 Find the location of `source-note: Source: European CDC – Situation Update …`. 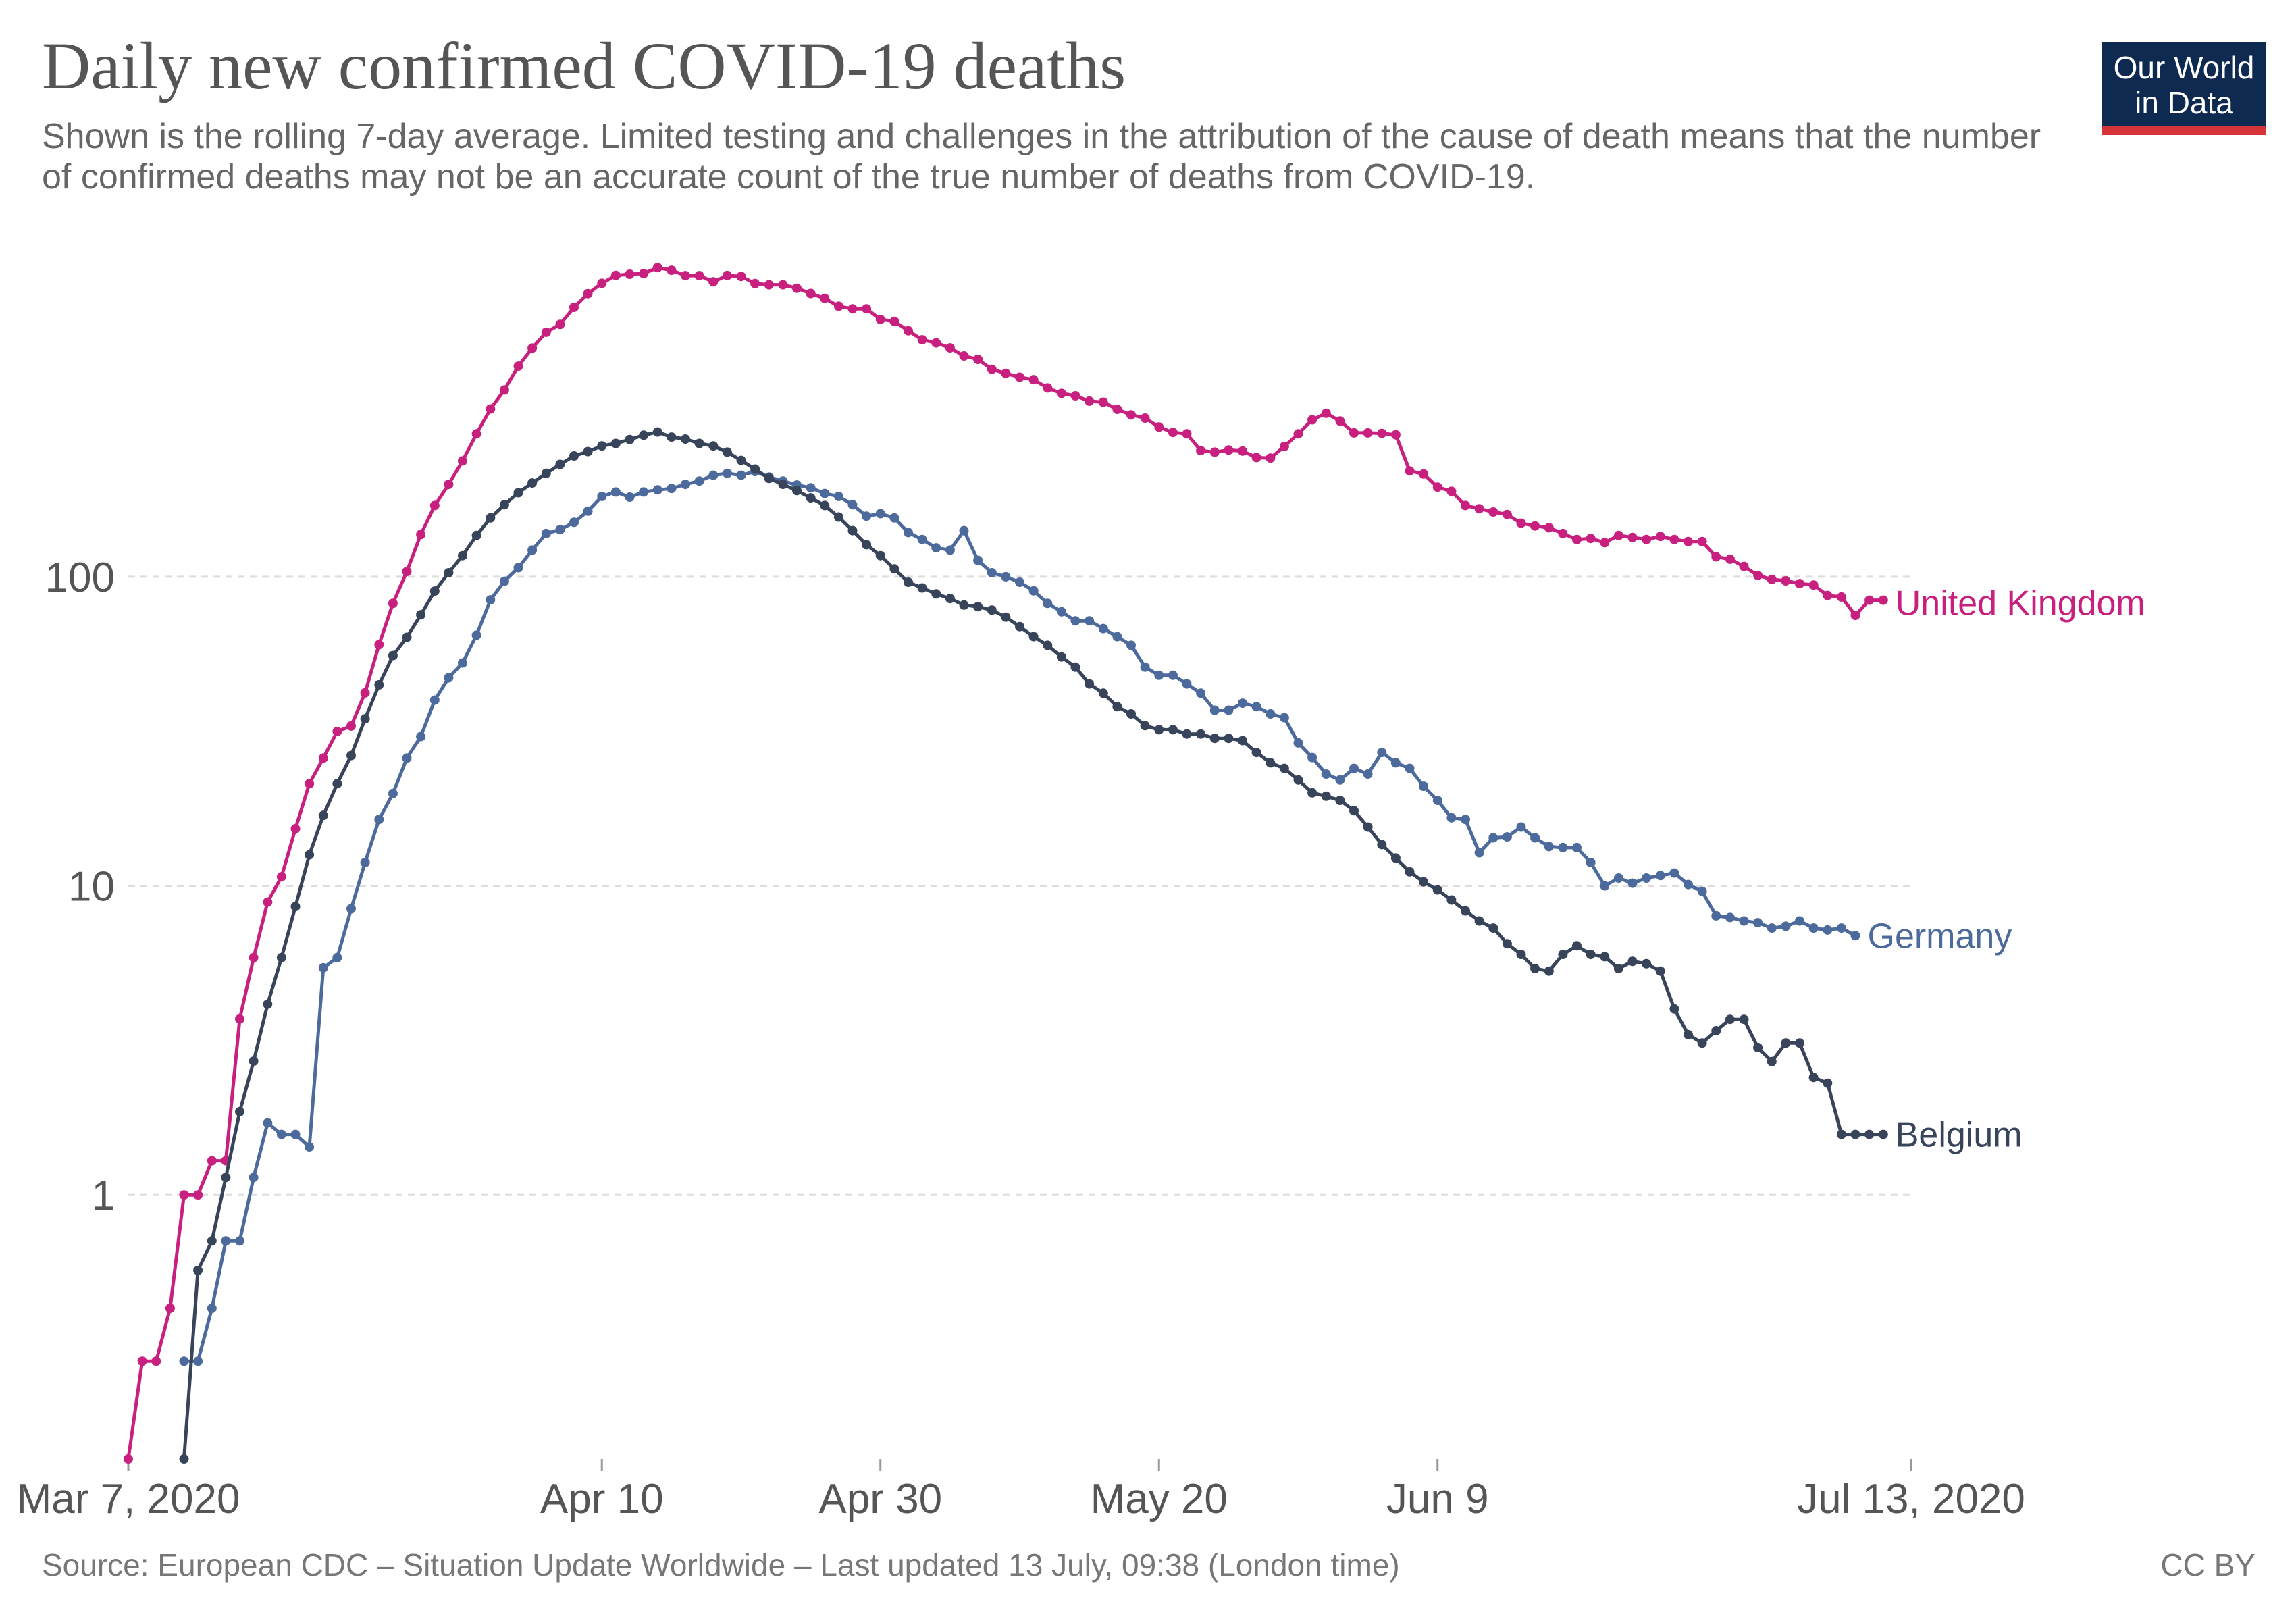

source-note: Source: European CDC – Situation Update … is located at coordinates (721, 1565).